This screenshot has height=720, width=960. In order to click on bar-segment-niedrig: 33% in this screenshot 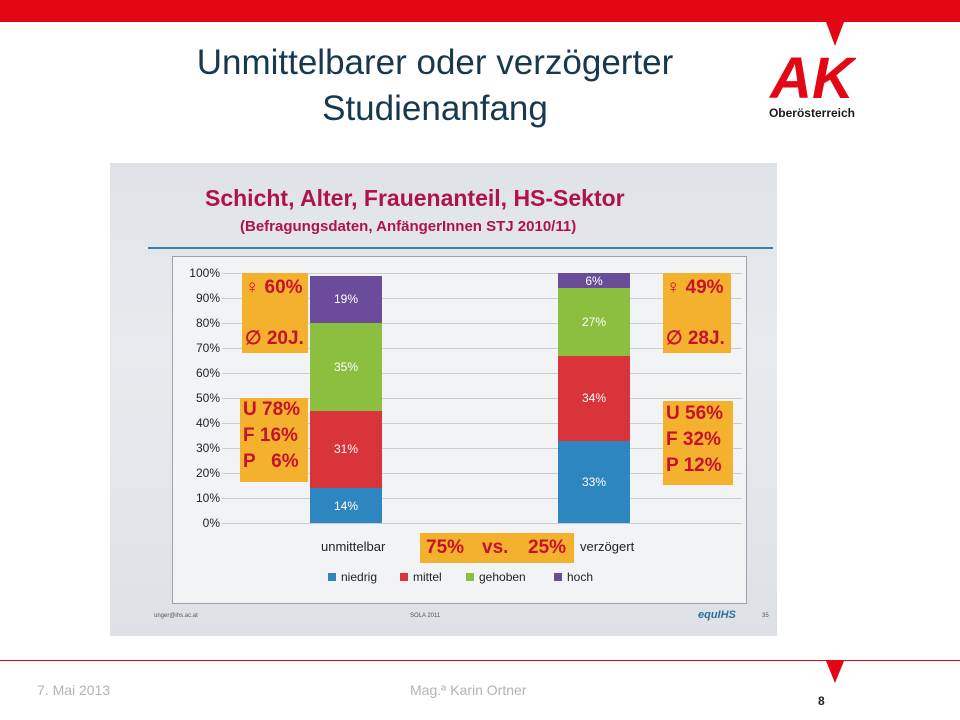, I will do `click(594, 481)`.